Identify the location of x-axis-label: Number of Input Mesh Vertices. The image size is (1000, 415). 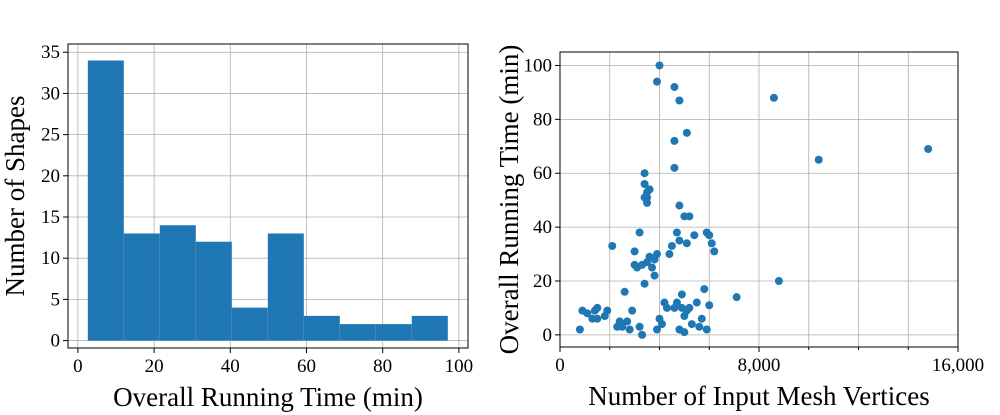
(758, 396).